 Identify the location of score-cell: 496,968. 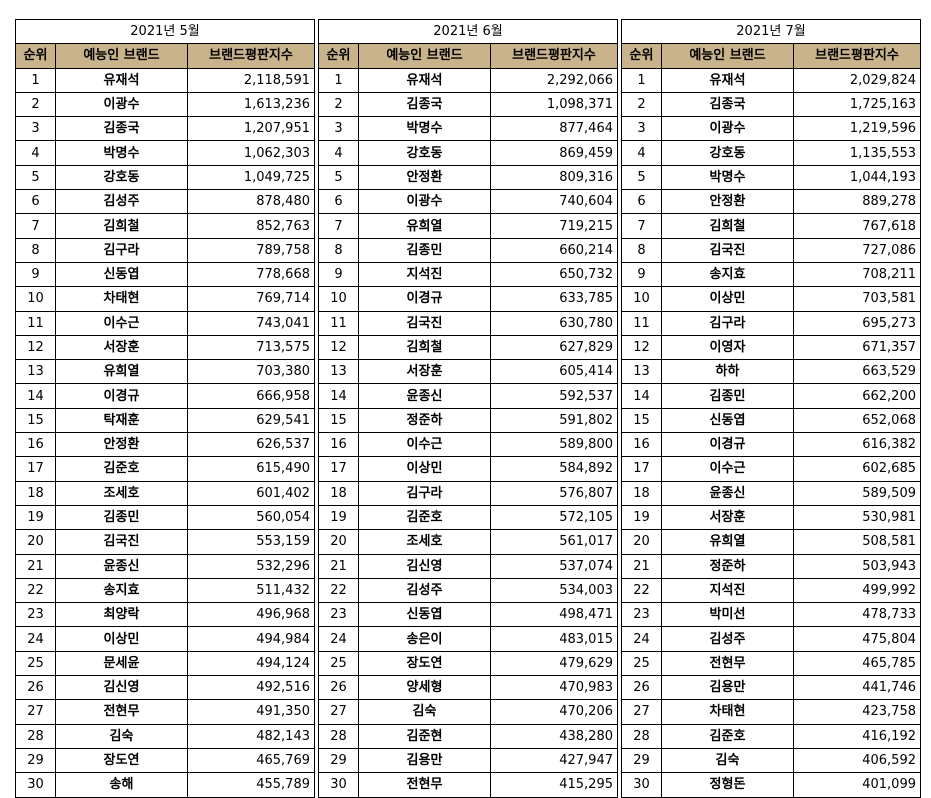
(251, 615).